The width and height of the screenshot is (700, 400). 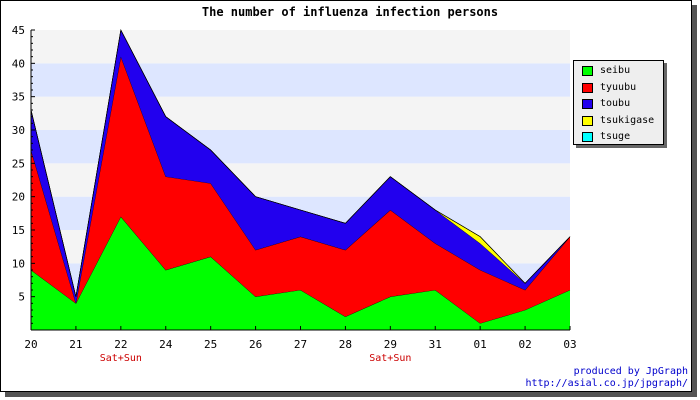 What do you see at coordinates (18, 197) in the screenshot?
I see `y-tick-label: 20` at bounding box center [18, 197].